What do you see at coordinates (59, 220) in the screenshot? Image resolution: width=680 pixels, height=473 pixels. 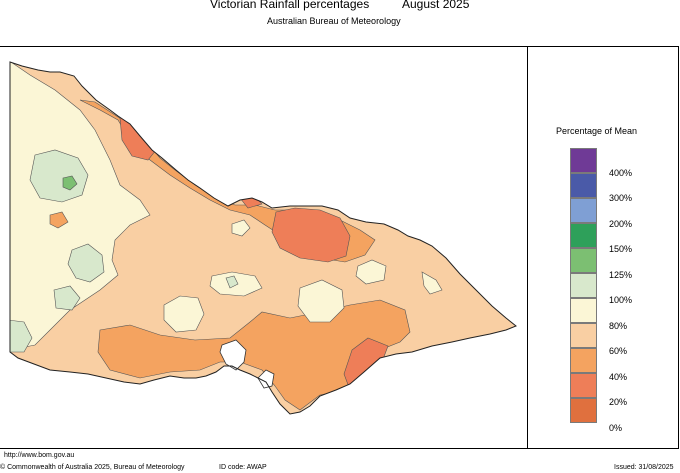 I see `region-40-60-small` at bounding box center [59, 220].